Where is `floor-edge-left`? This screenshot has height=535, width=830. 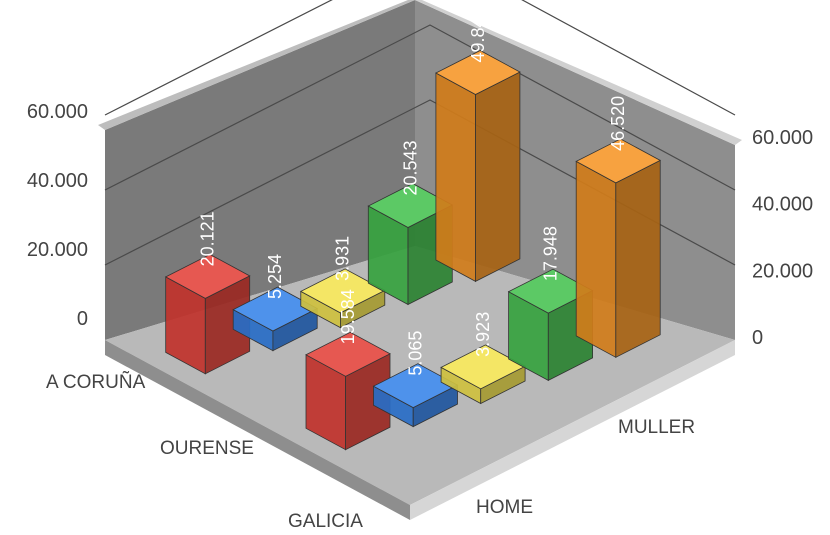 floor-edge-left is located at coordinates (257, 430).